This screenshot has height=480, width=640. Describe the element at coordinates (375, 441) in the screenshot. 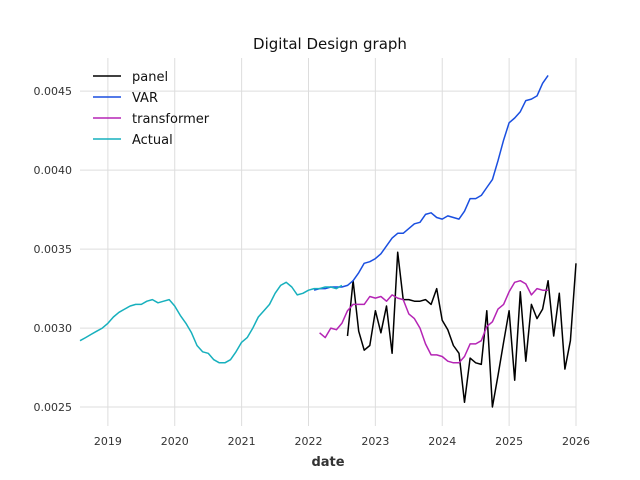

I see `x-tick-label: 2023` at that location.